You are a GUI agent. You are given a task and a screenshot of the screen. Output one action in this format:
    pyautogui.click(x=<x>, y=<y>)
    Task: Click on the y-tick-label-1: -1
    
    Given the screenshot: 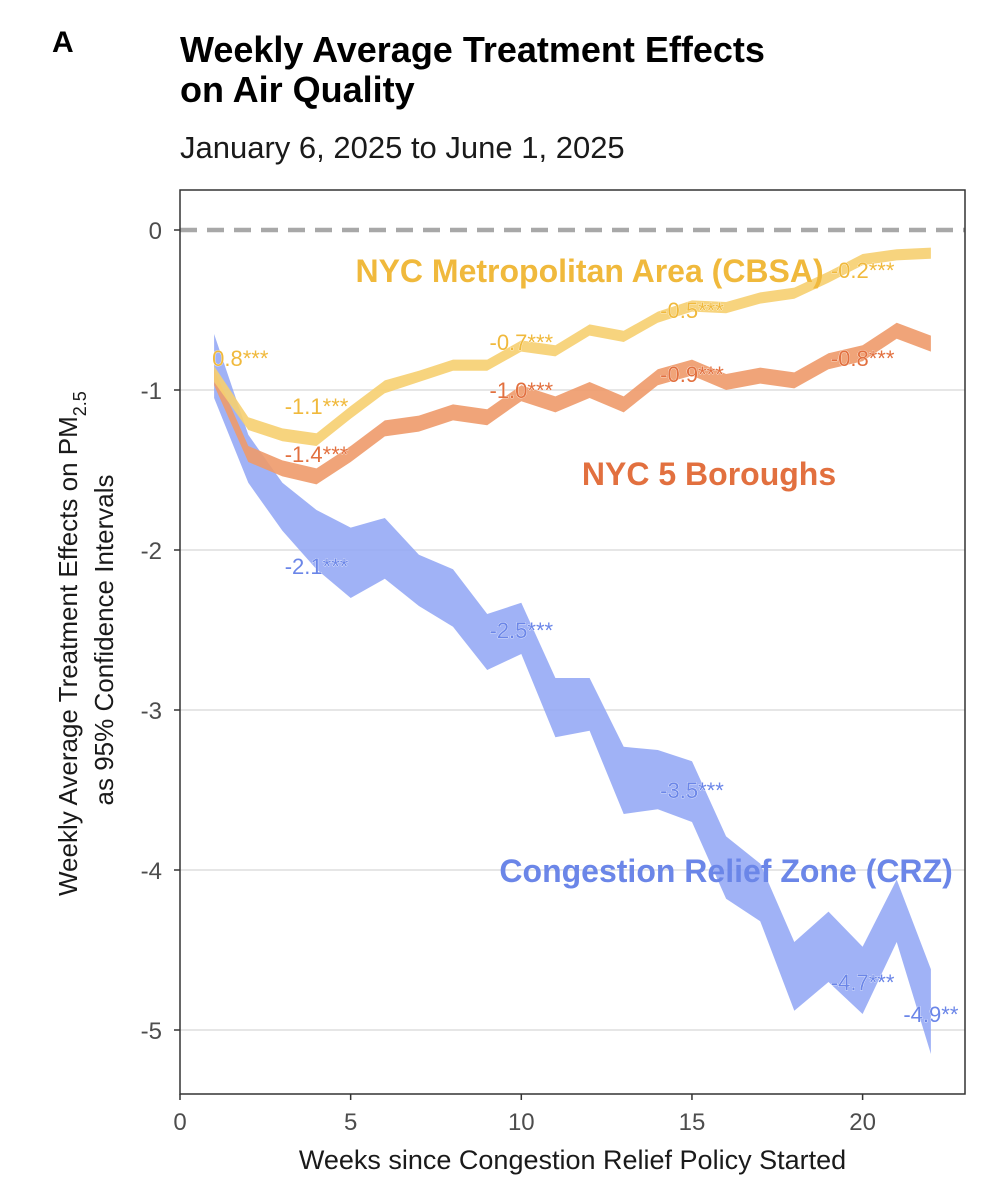 What is the action you would take?
    pyautogui.click(x=151, y=391)
    